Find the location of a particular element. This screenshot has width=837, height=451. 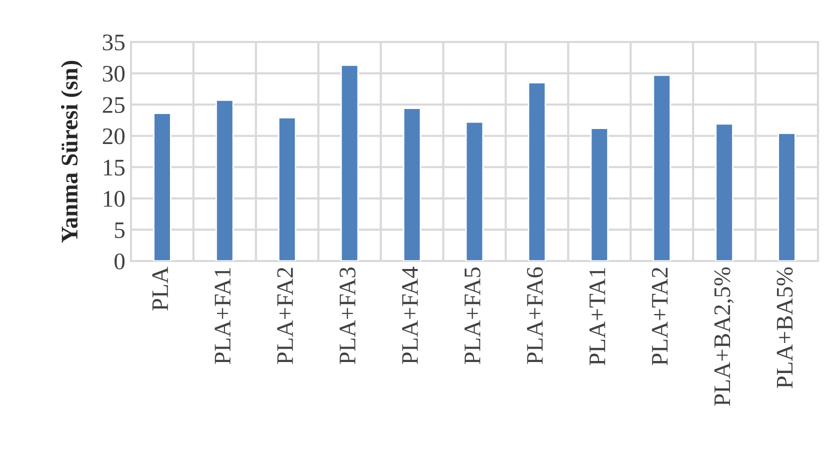

x-tick-label: PLA is located at coordinates (160, 288).